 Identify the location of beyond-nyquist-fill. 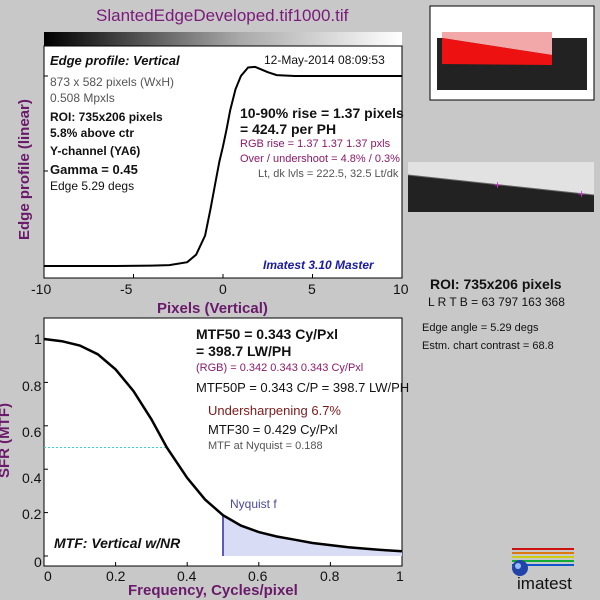
(312, 535).